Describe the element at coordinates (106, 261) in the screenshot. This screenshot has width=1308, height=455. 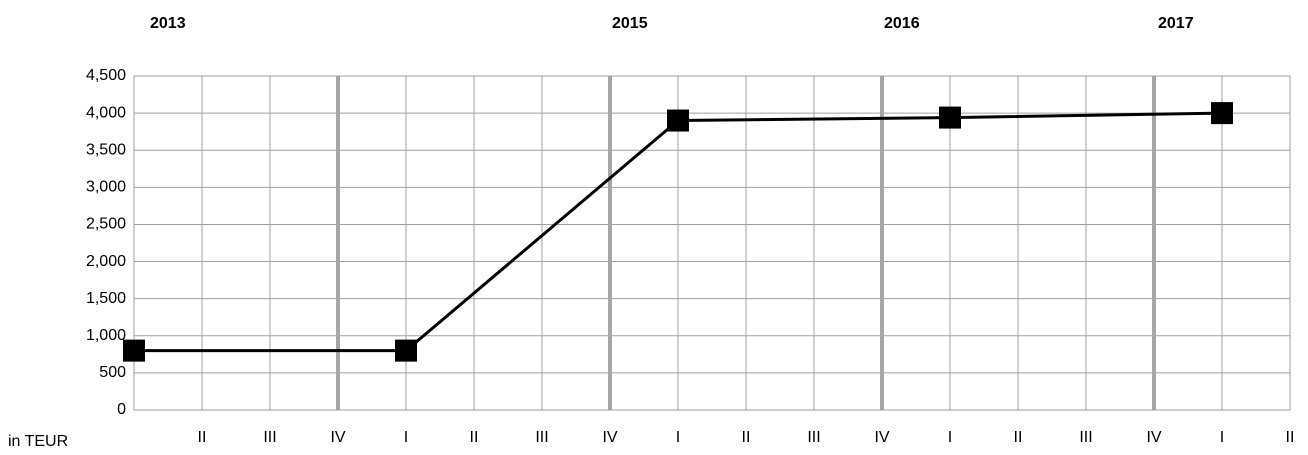
I see `y-tick-label: 2,000` at that location.